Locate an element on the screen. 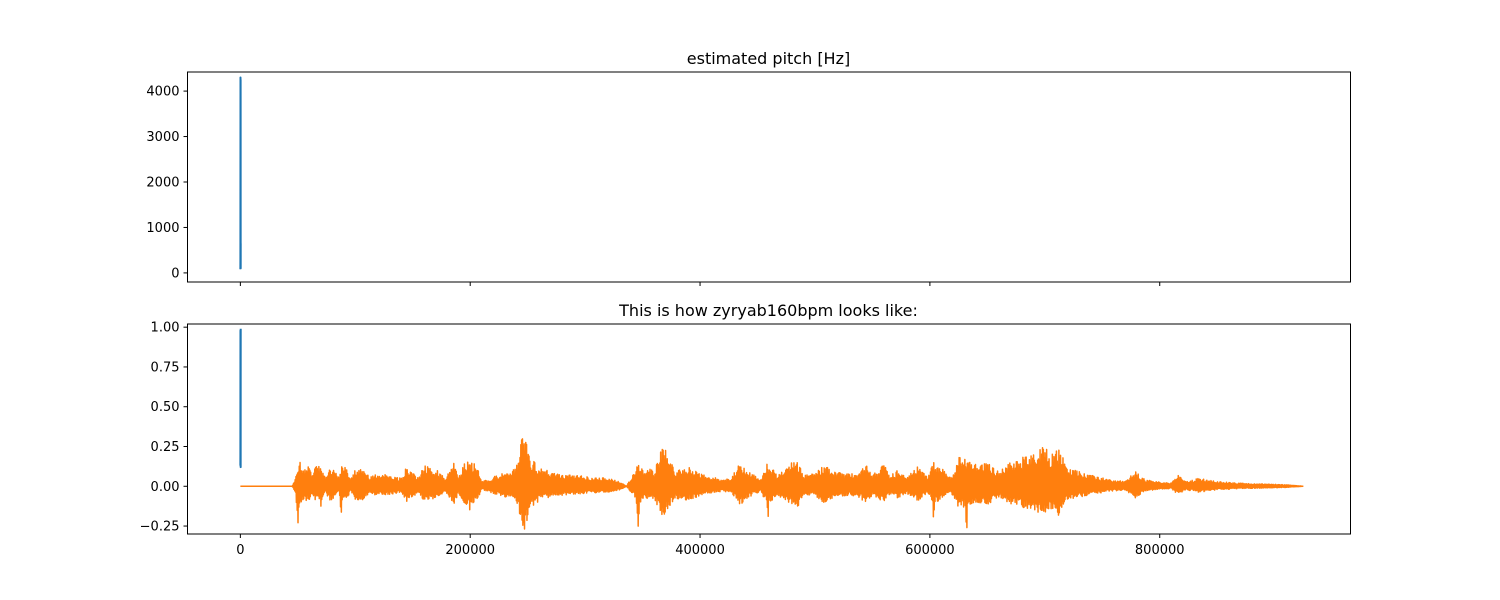 The height and width of the screenshot is (600, 1500). y-tick-label: 2000 is located at coordinates (162, 183).